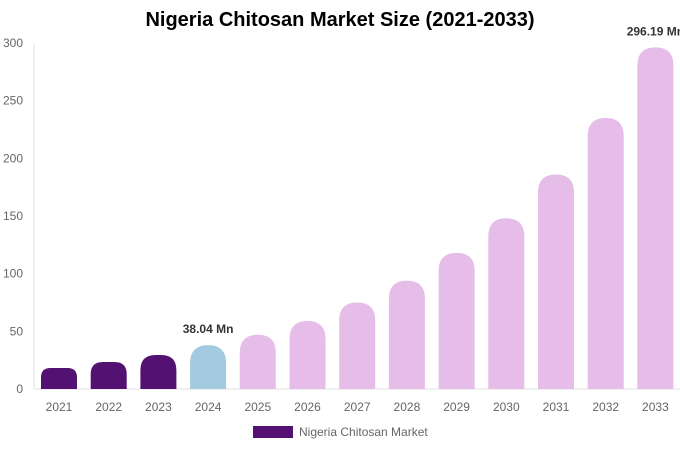 The width and height of the screenshot is (680, 450). I want to click on bar-2032, so click(605, 253).